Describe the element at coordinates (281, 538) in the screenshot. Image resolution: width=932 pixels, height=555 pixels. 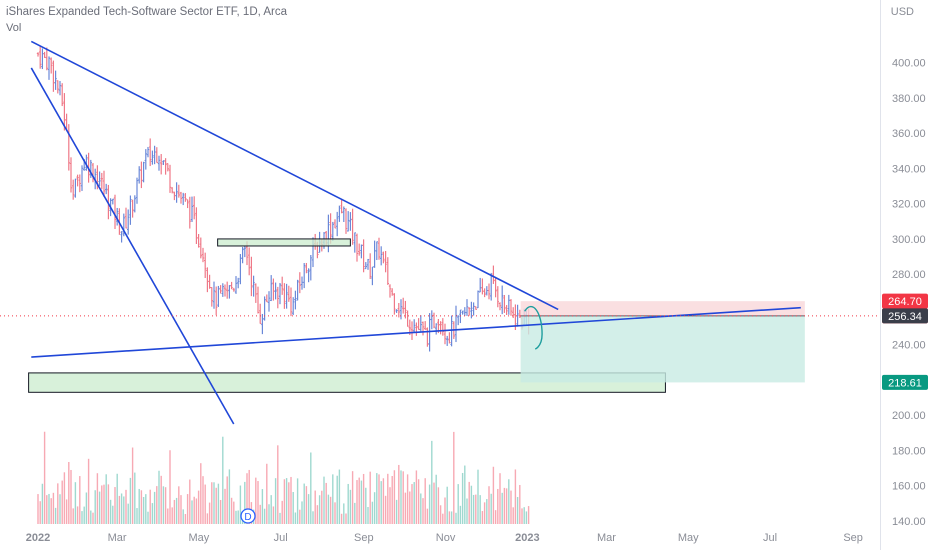
I see `x-tick-label: Jul` at that location.